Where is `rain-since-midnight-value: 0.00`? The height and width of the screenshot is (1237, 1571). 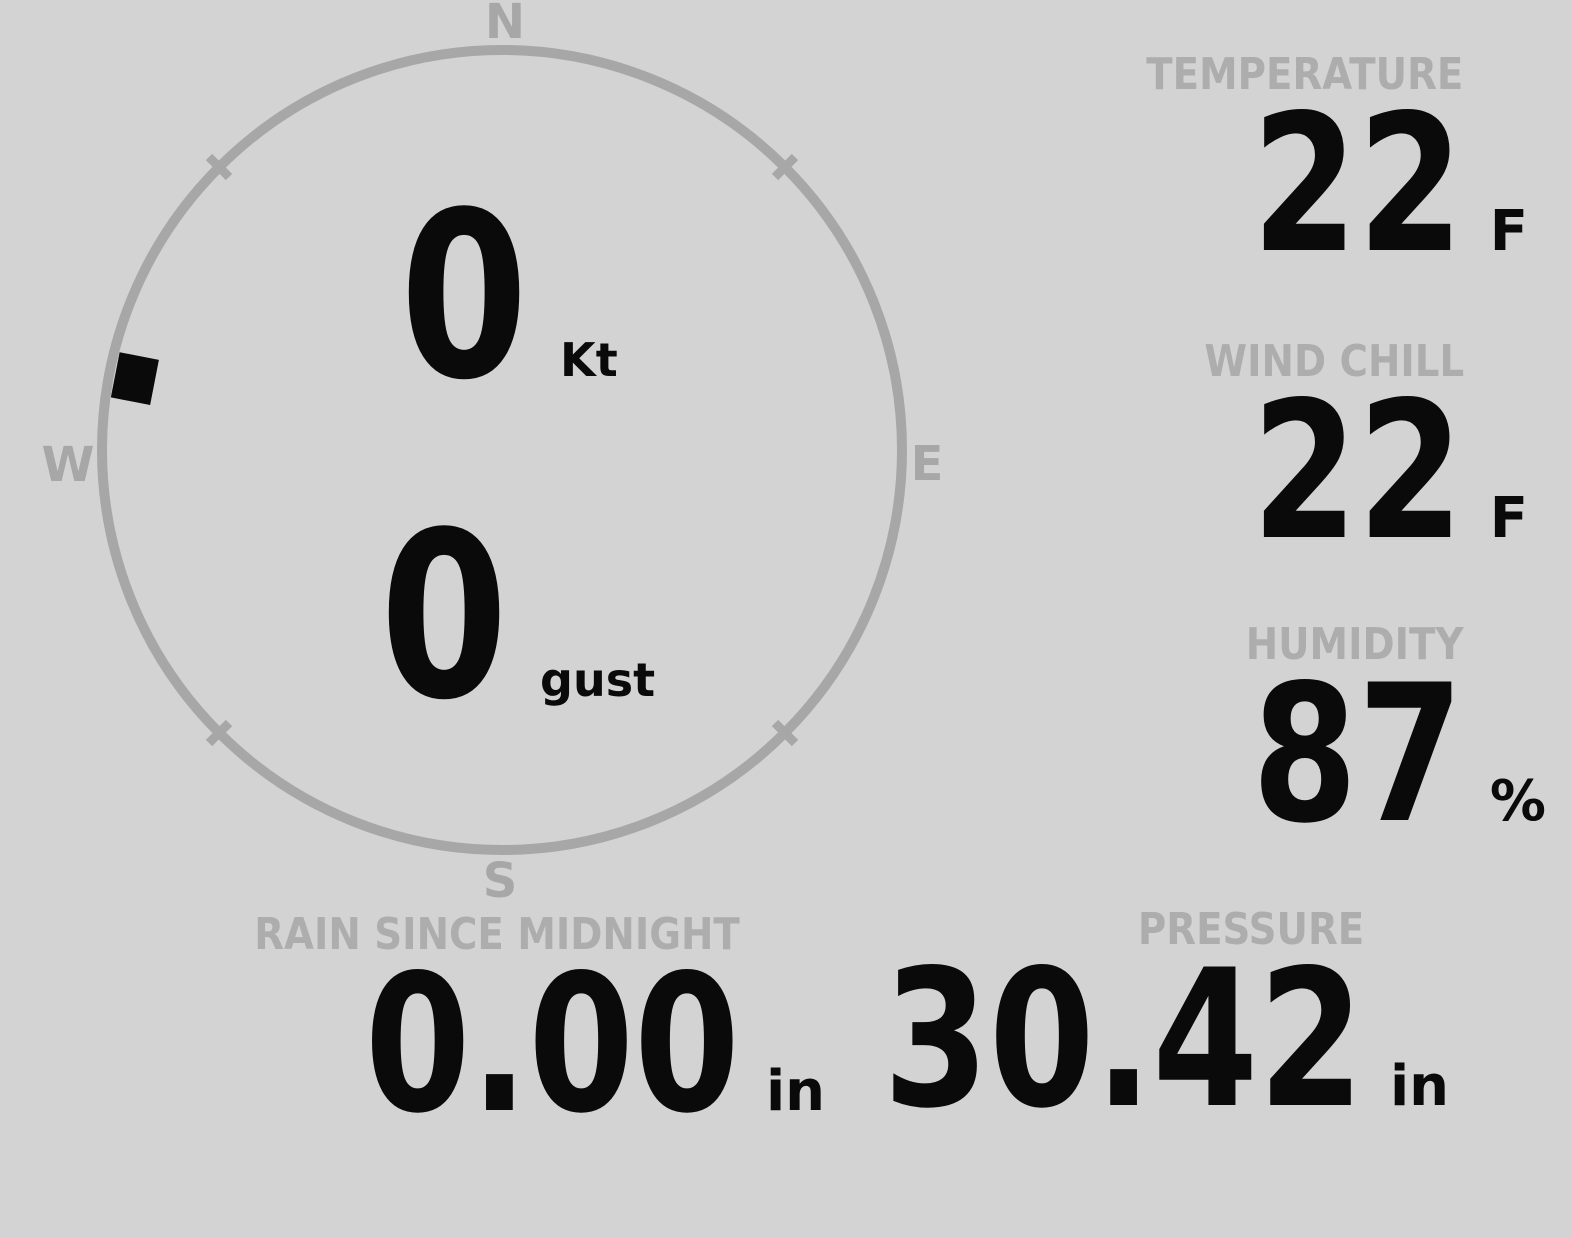 rain-since-midnight-value: 0.00 is located at coordinates (552, 1044).